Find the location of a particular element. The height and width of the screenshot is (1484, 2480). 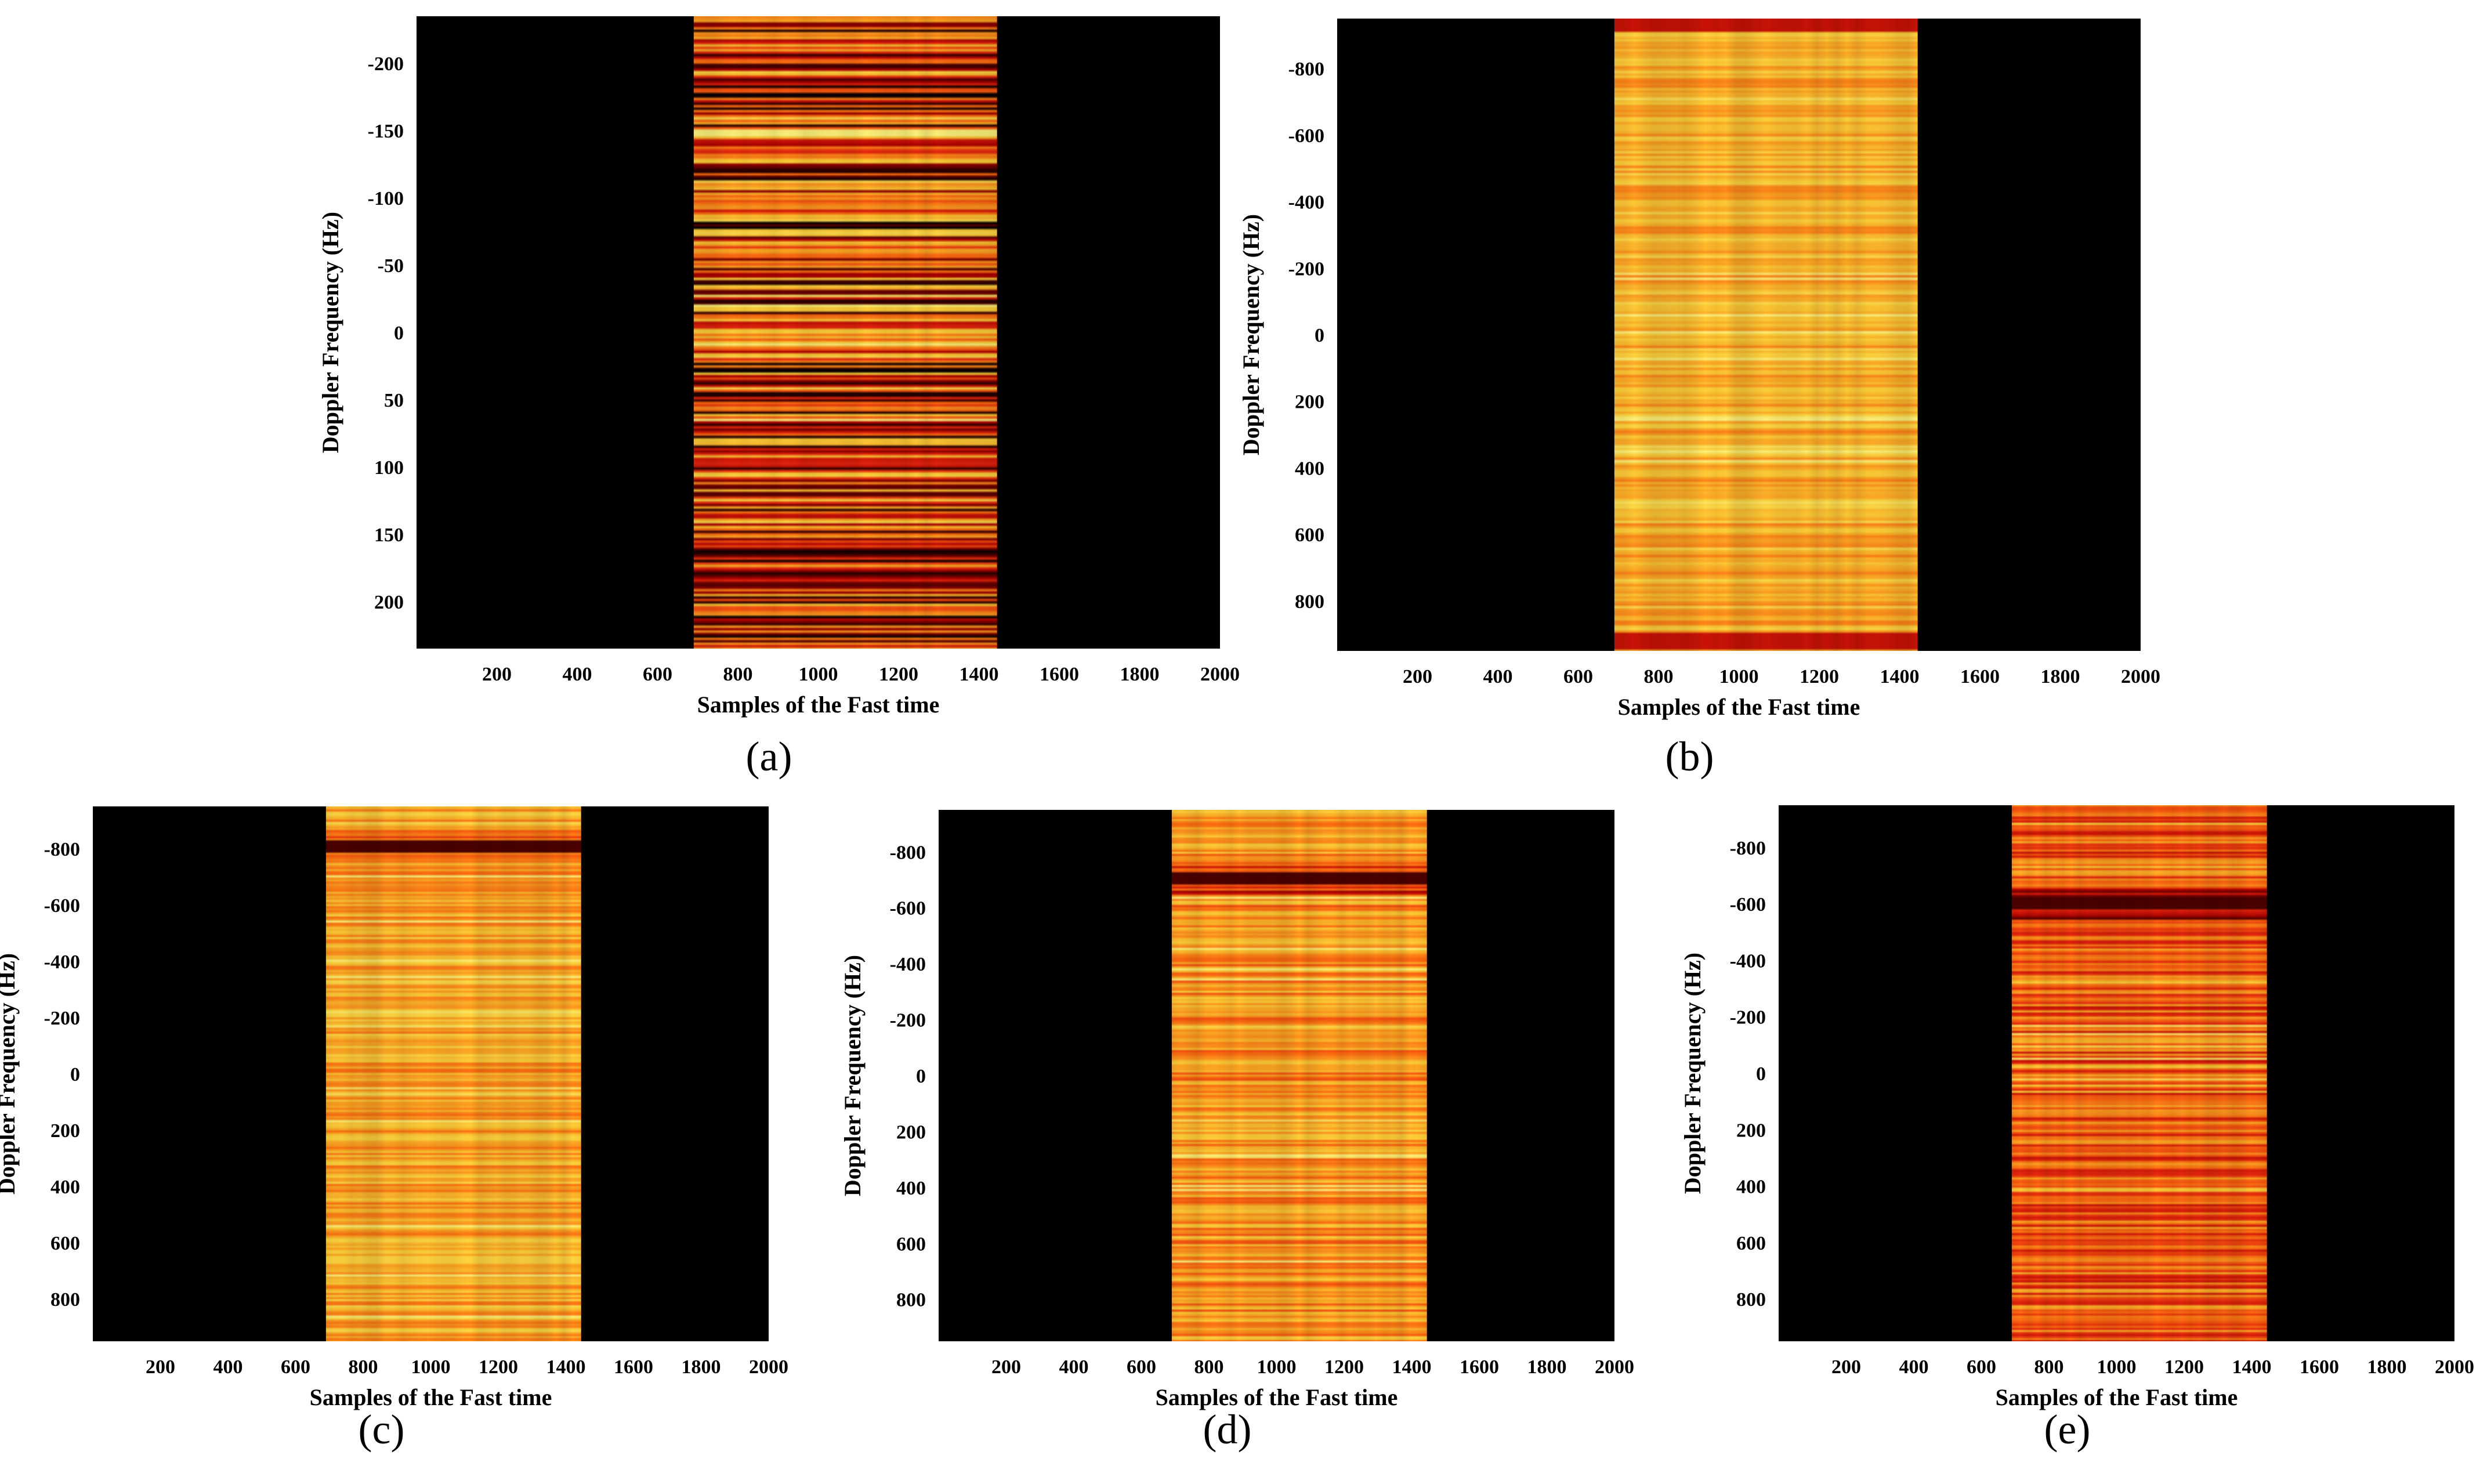

y-tick-label: 100 is located at coordinates (389, 468).